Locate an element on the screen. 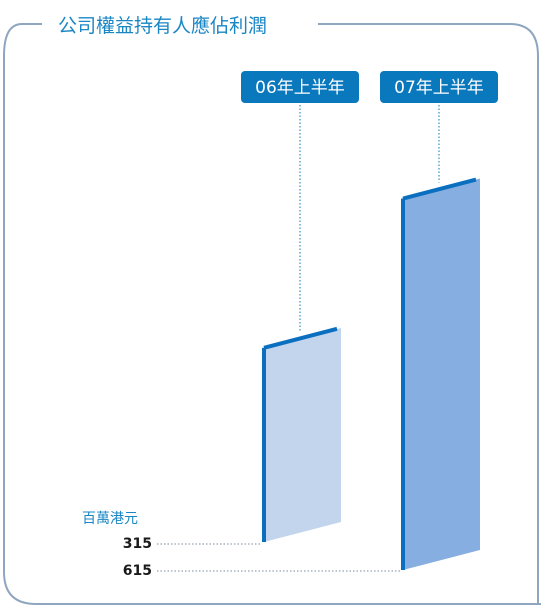  category-label-1: 06年上半年 is located at coordinates (300, 88).